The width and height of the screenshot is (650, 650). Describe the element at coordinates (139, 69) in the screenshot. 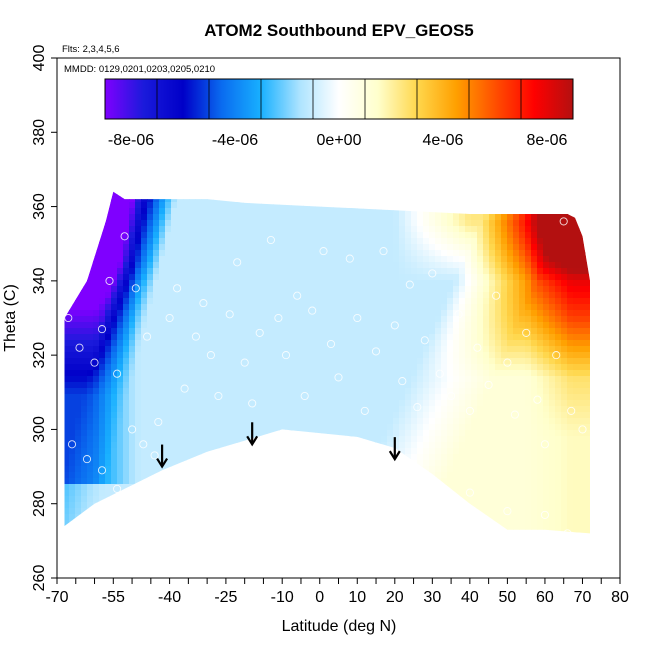

I see `dates-note: MMDD: 0129,0201,0203,0205,0210` at that location.